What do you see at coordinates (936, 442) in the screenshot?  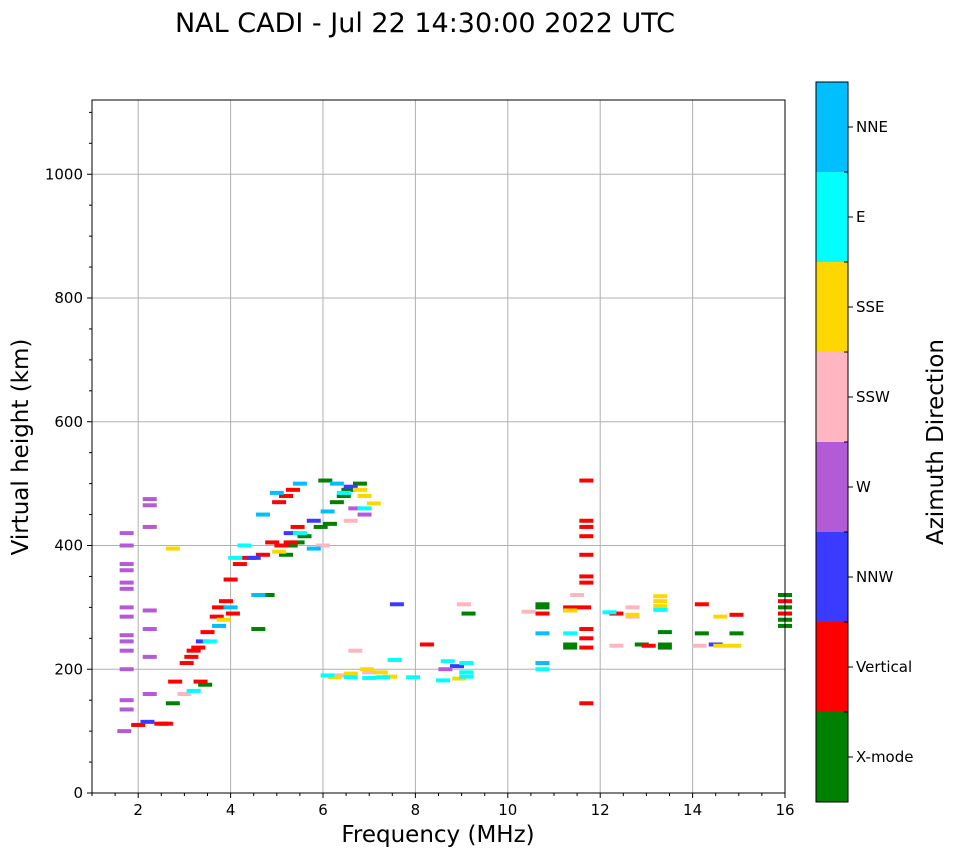 I see `colorbar-label: Azimuth Direction` at bounding box center [936, 442].